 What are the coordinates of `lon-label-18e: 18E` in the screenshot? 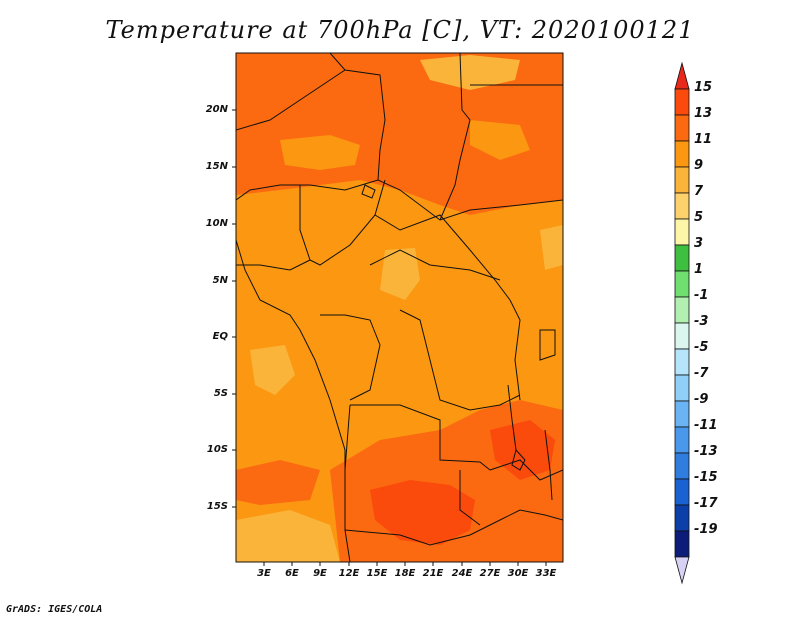 It's located at (405, 573).